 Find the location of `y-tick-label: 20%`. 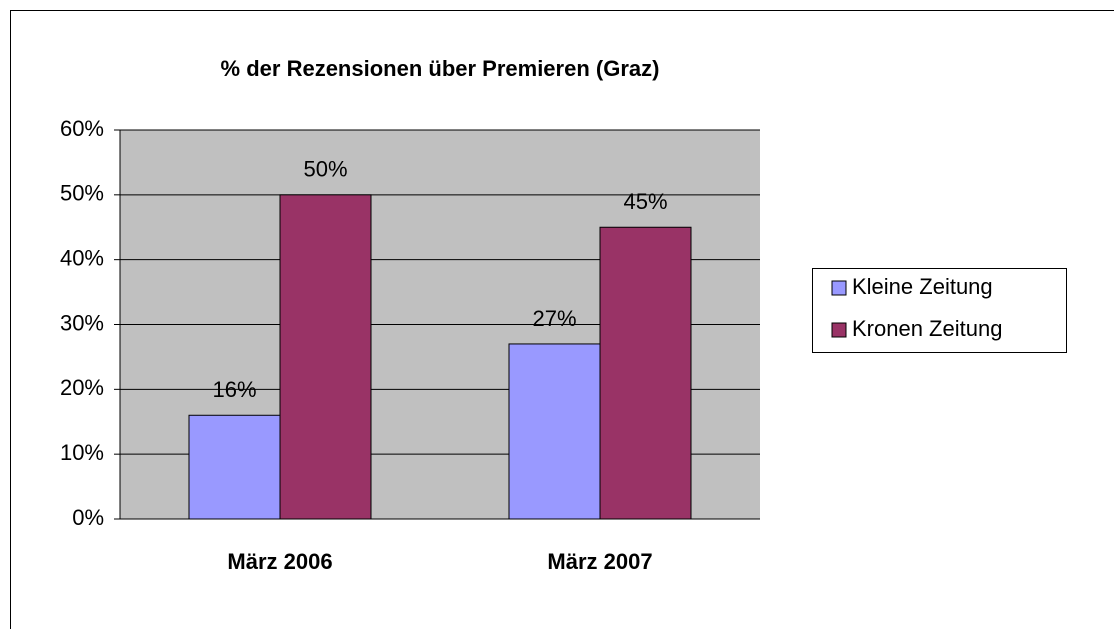

y-tick-label: 20% is located at coordinates (82, 387).